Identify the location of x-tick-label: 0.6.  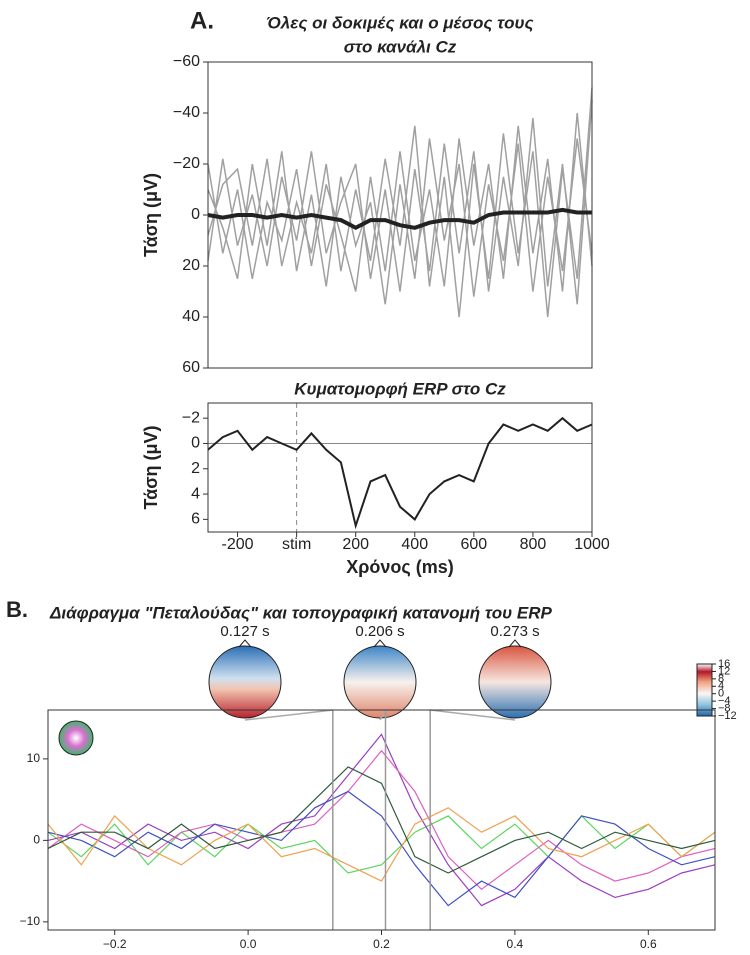
(648, 944).